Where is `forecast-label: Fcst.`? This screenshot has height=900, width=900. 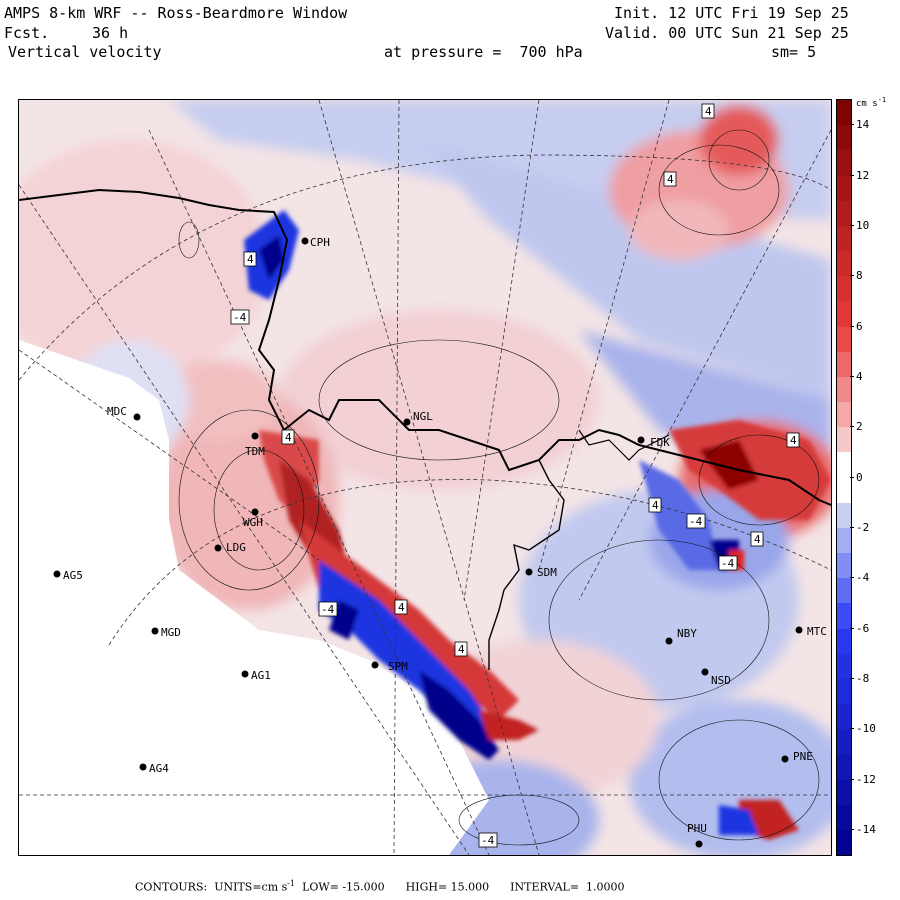
forecast-label: Fcst. is located at coordinates (27, 33).